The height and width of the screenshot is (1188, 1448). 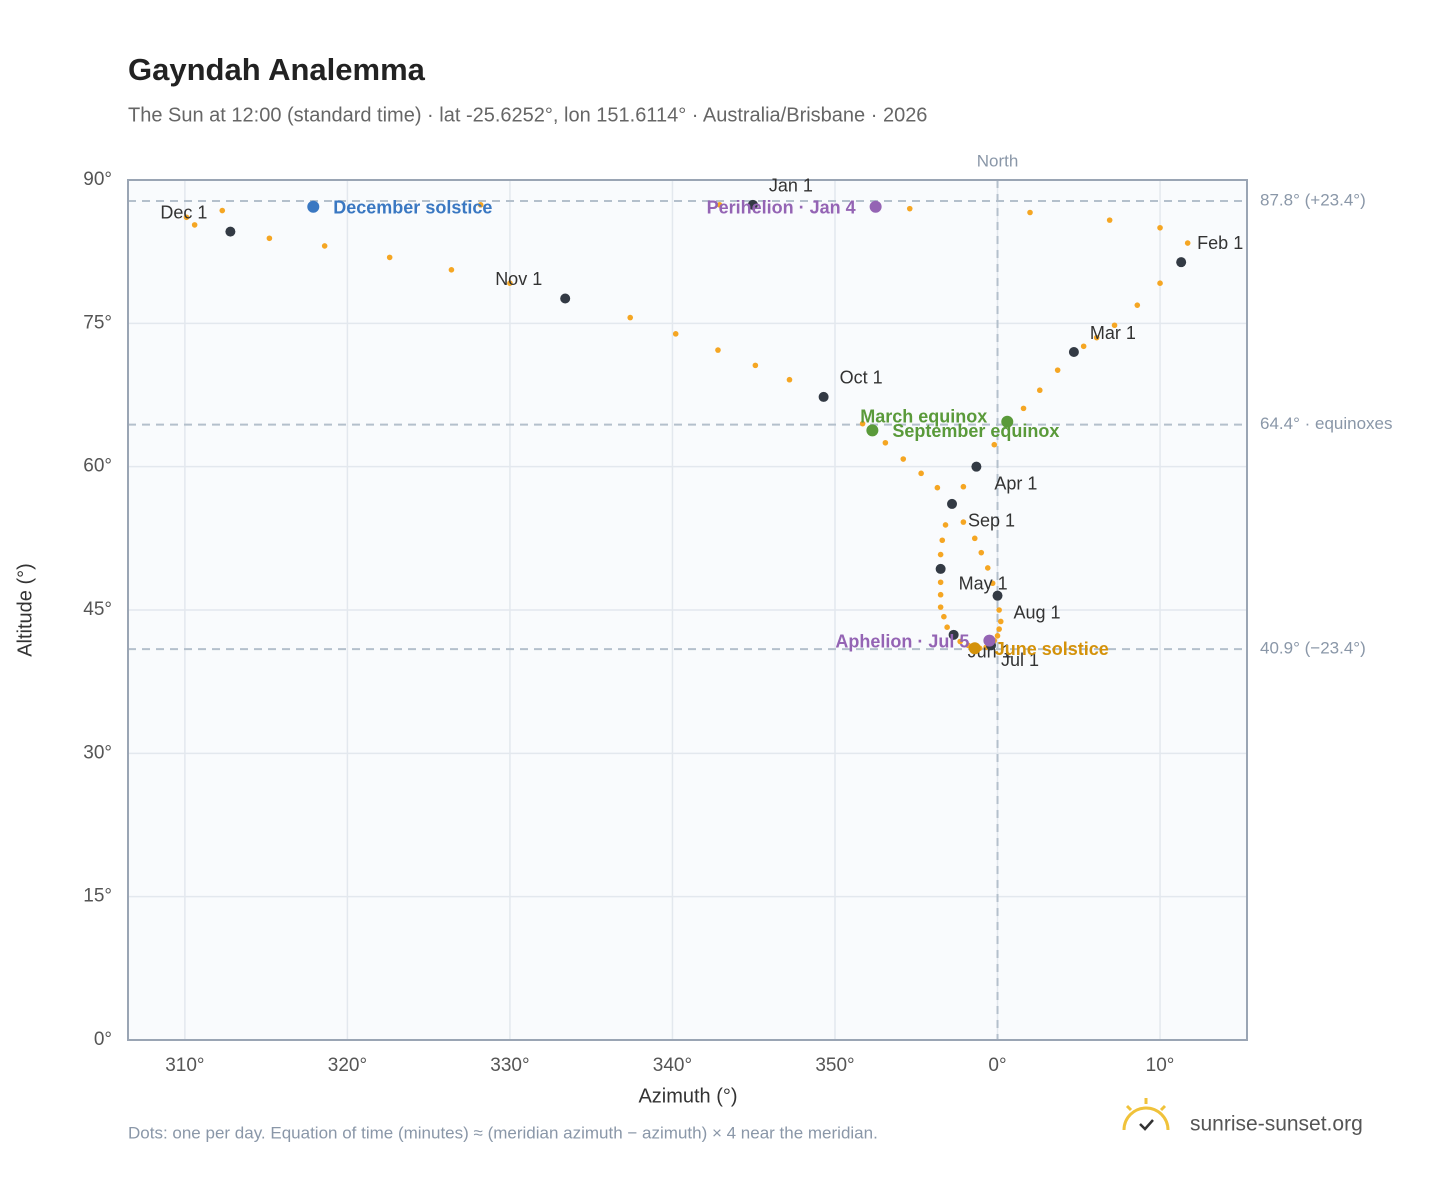 What do you see at coordinates (25, 610) in the screenshot?
I see `y-axis-label: Altitude (°)` at bounding box center [25, 610].